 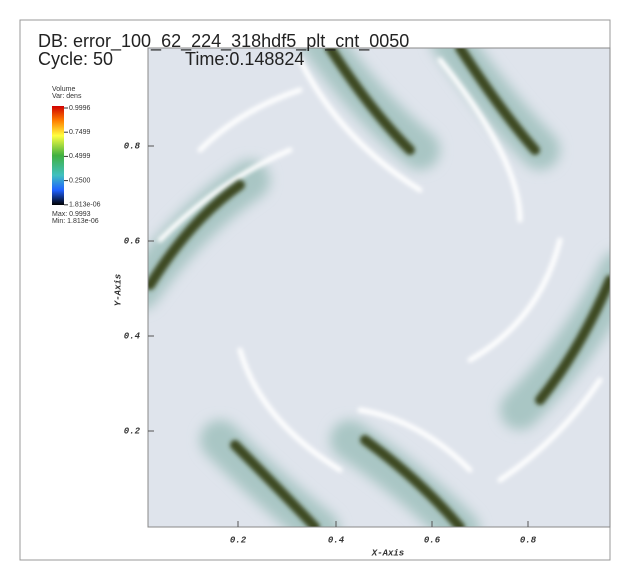 What do you see at coordinates (244, 59) in the screenshot?
I see `time: Time:0.148824` at bounding box center [244, 59].